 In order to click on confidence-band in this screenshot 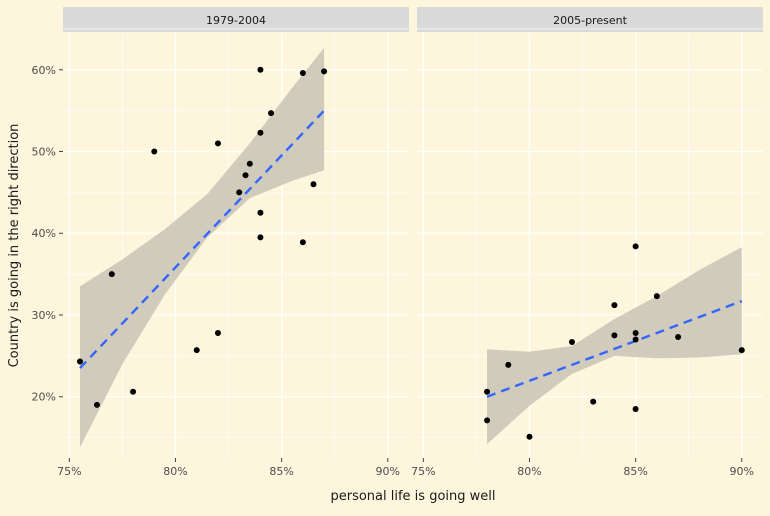, I will do `click(614, 346)`.